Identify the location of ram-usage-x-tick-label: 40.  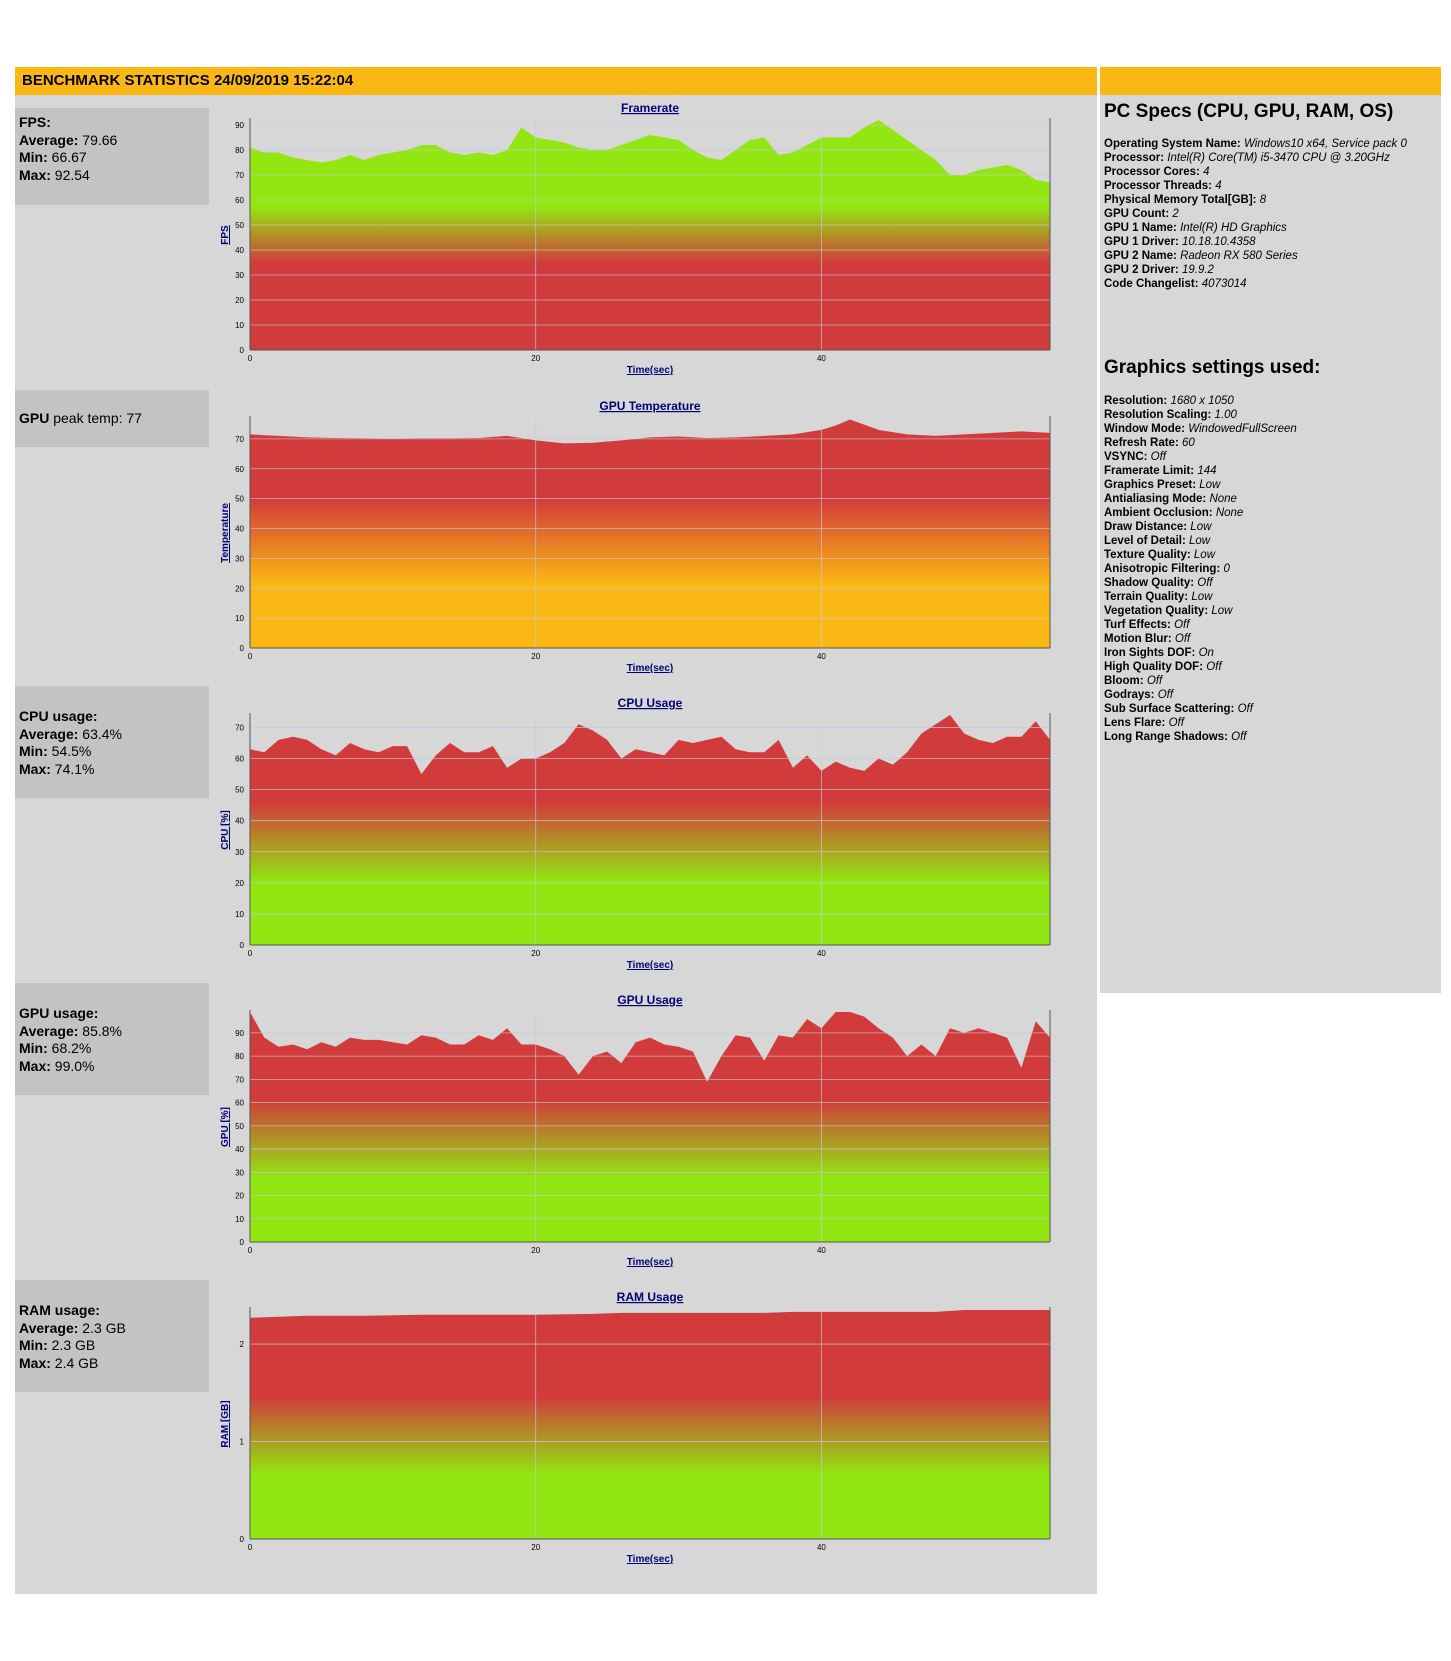
(821, 1547).